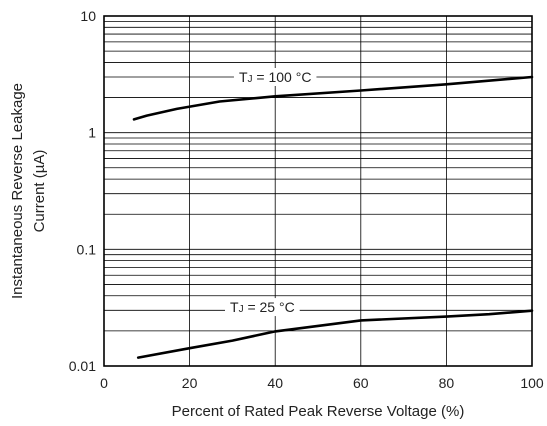  I want to click on x-tick-label: 100, so click(532, 383).